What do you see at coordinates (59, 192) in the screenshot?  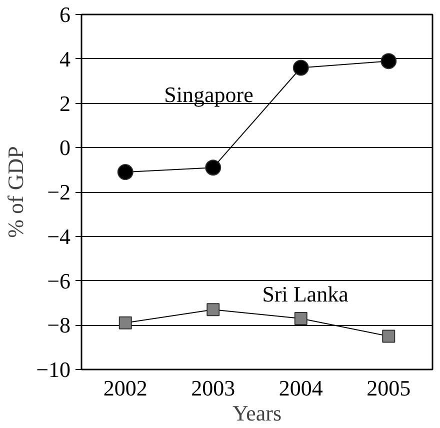 I see `y-tick-label: −2` at bounding box center [59, 192].